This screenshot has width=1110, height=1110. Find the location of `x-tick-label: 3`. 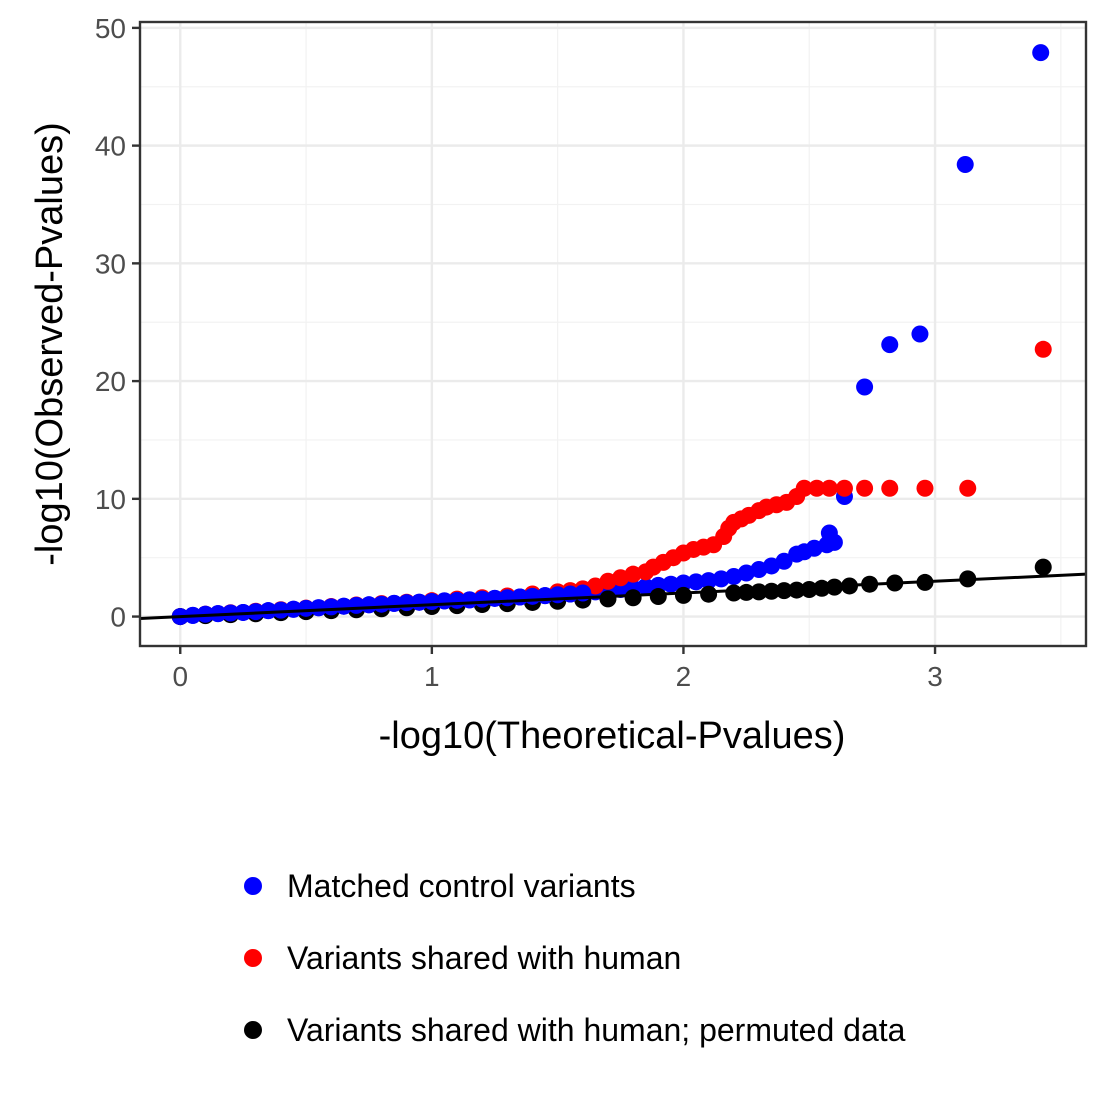

x-tick-label: 3 is located at coordinates (935, 676).